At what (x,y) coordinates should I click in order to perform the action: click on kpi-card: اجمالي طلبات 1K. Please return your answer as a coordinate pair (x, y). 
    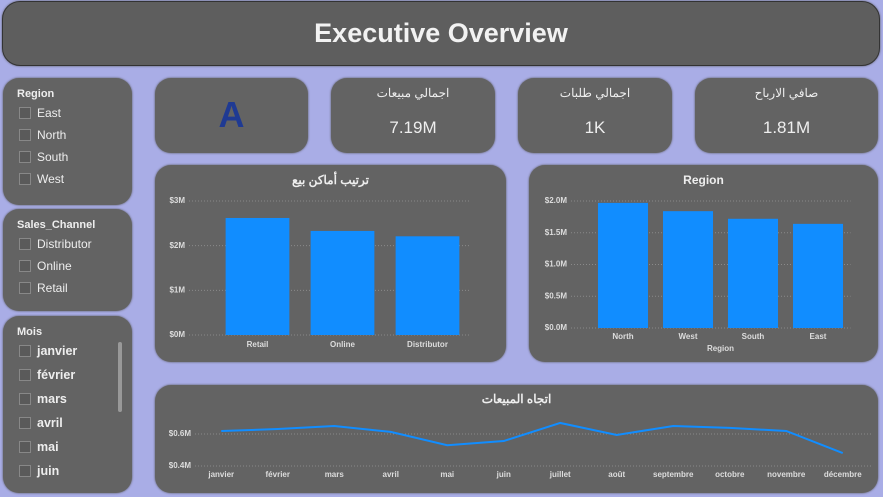
    Looking at the image, I should click on (595, 115).